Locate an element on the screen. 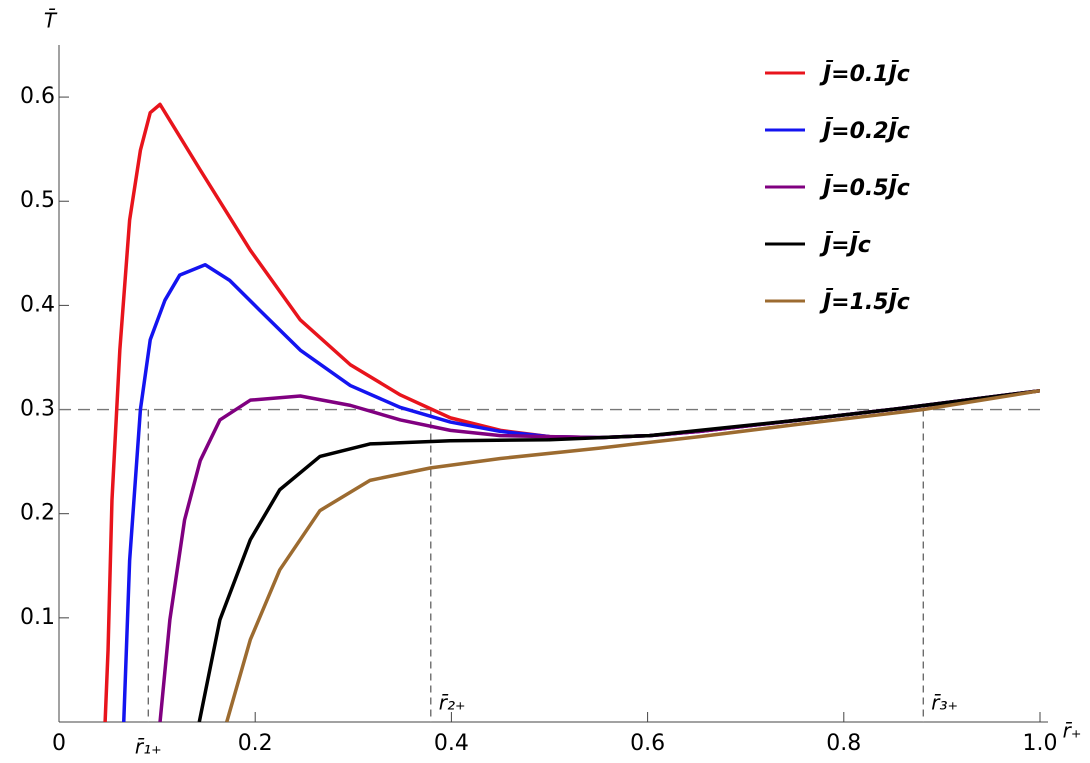  legend-label: J̄=0.2J̄c is located at coordinates (864, 131).